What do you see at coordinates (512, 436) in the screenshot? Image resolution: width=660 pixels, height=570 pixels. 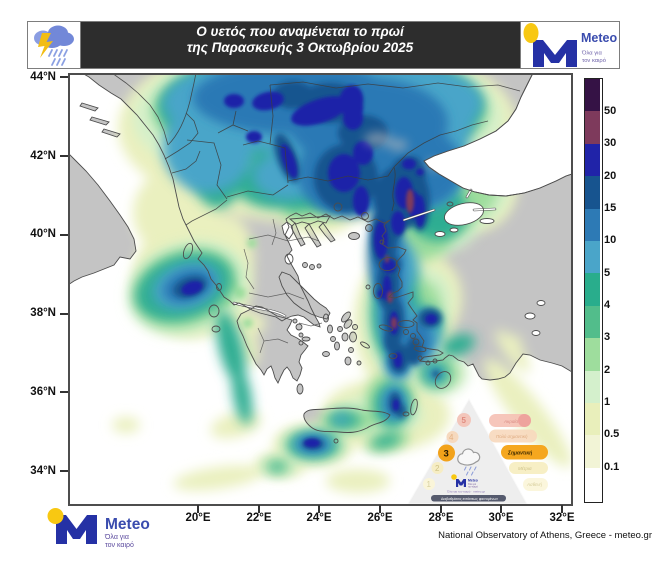 I see `svg-text: Πολύ σημαντική` at bounding box center [512, 436].